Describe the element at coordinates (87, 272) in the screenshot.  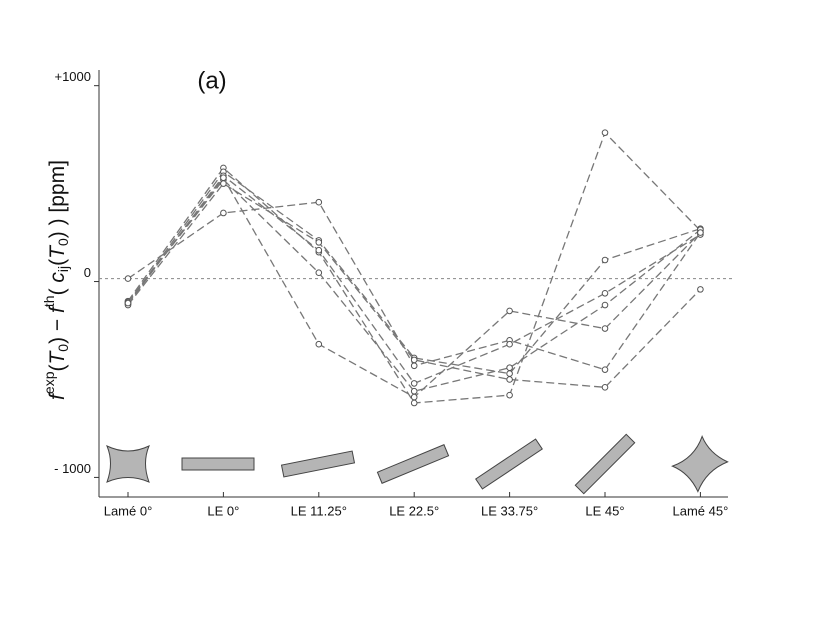
I see `y-tick-label: 0` at that location.